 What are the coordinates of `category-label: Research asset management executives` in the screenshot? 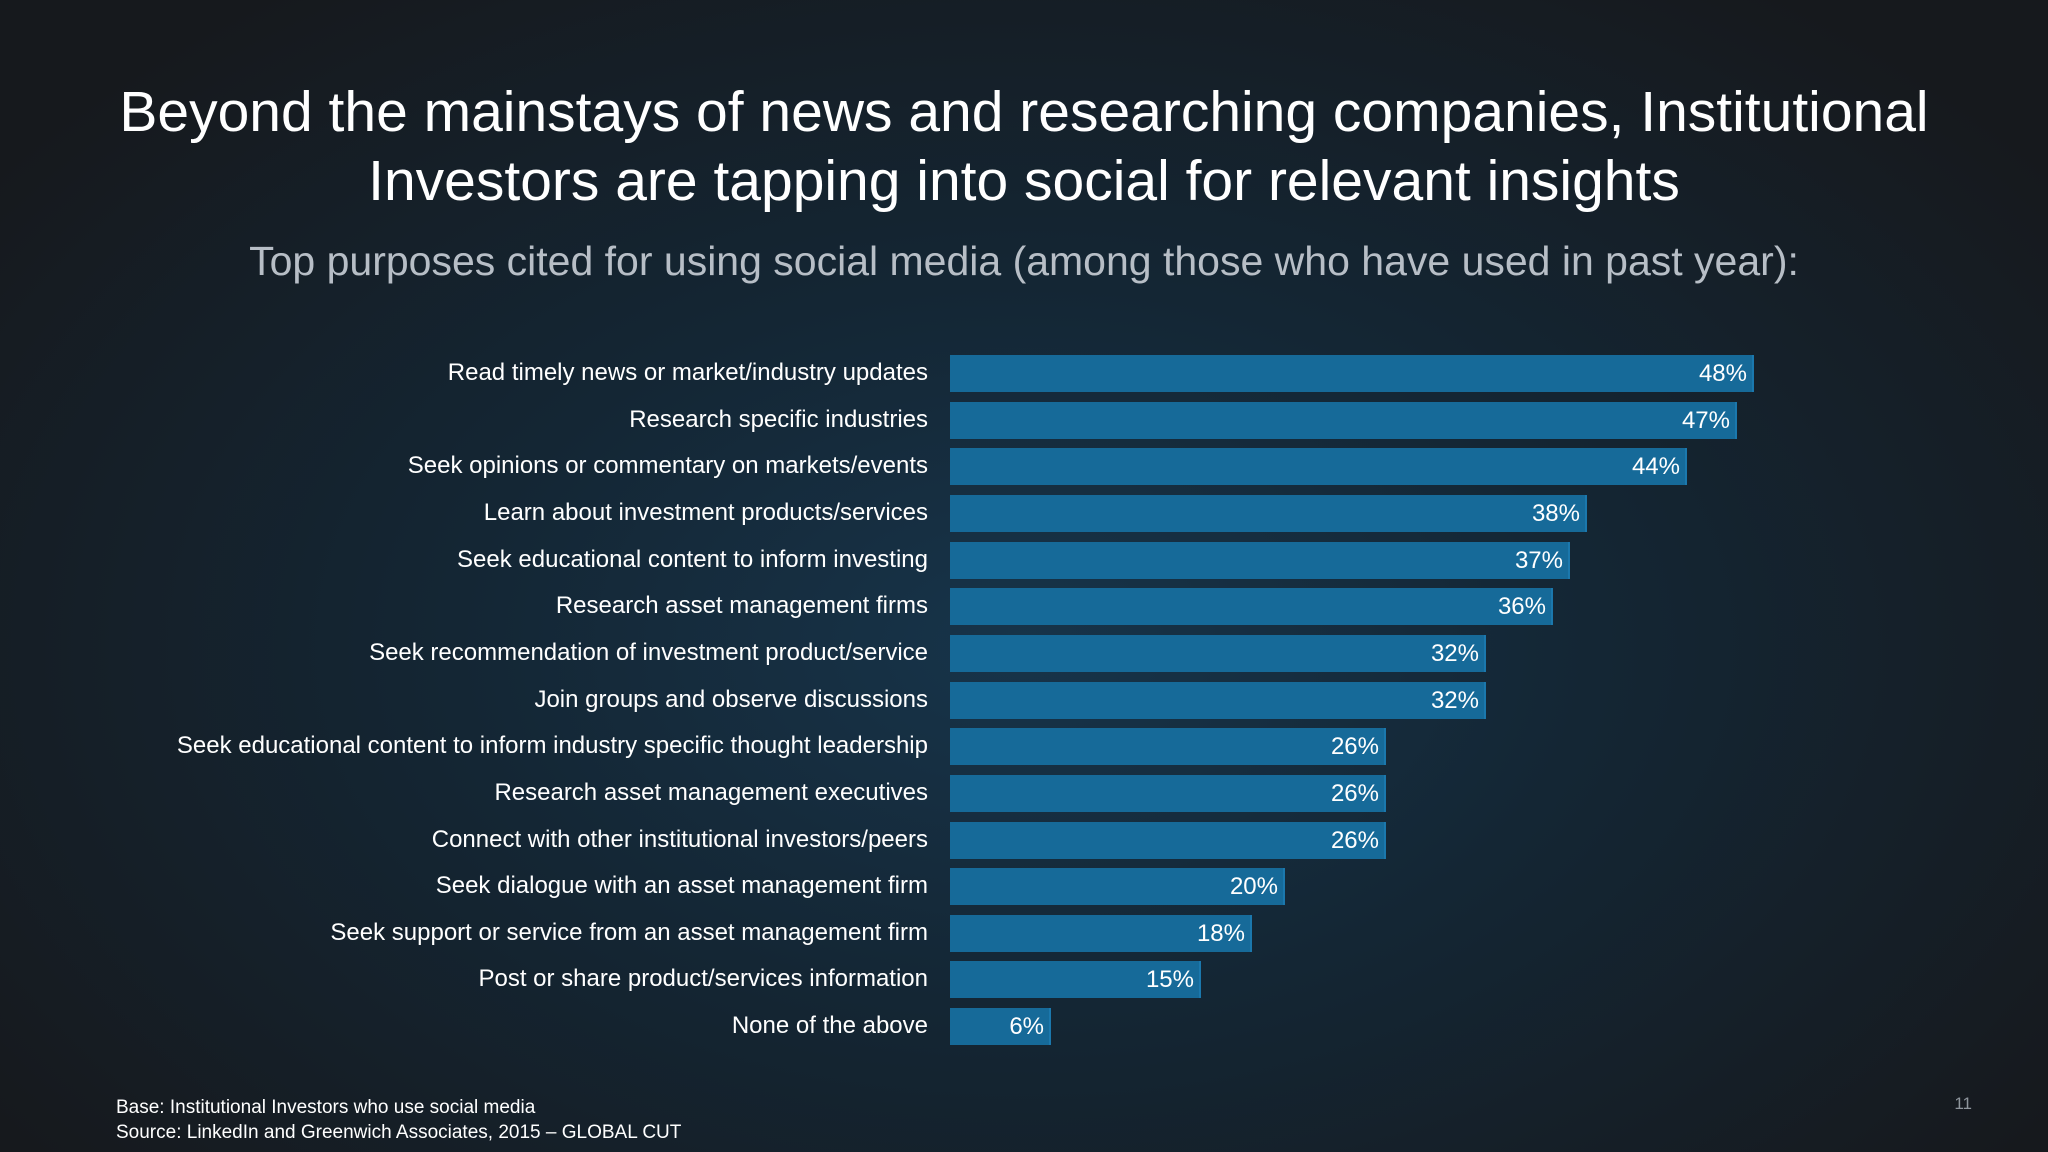 It's located at (711, 792).